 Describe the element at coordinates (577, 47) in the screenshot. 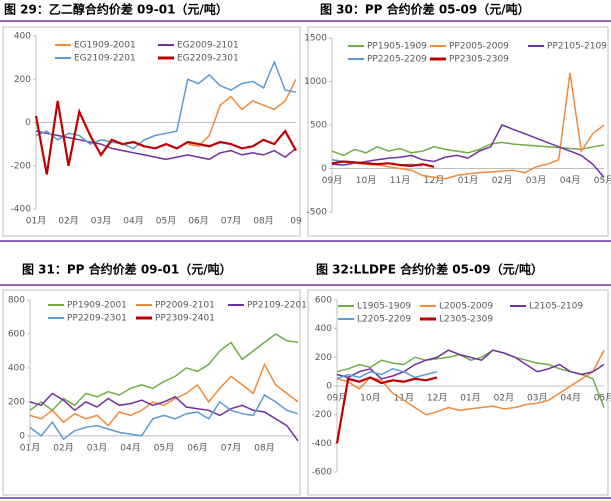

I see `legend-label: PP2105-2109` at that location.